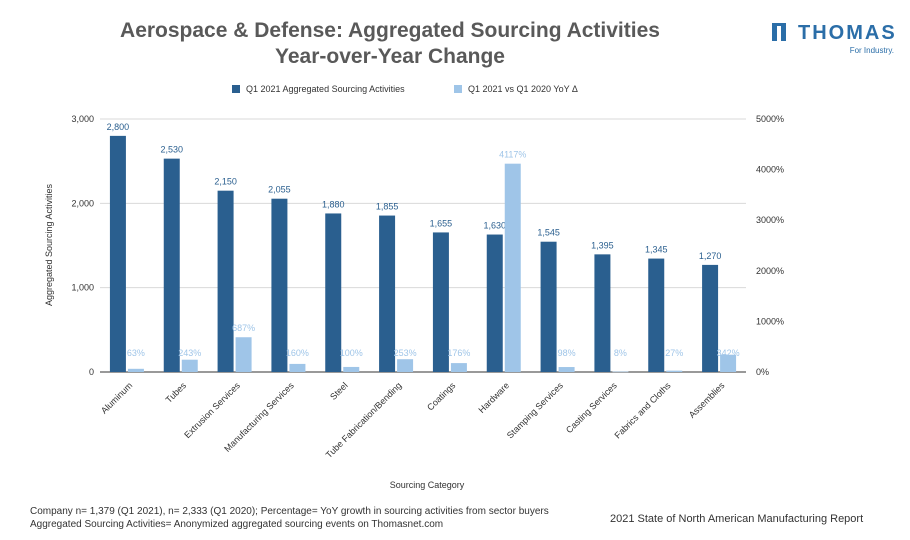  Describe the element at coordinates (770, 321) in the screenshot. I see `y-axis-right-tick-label: 1000%` at that location.